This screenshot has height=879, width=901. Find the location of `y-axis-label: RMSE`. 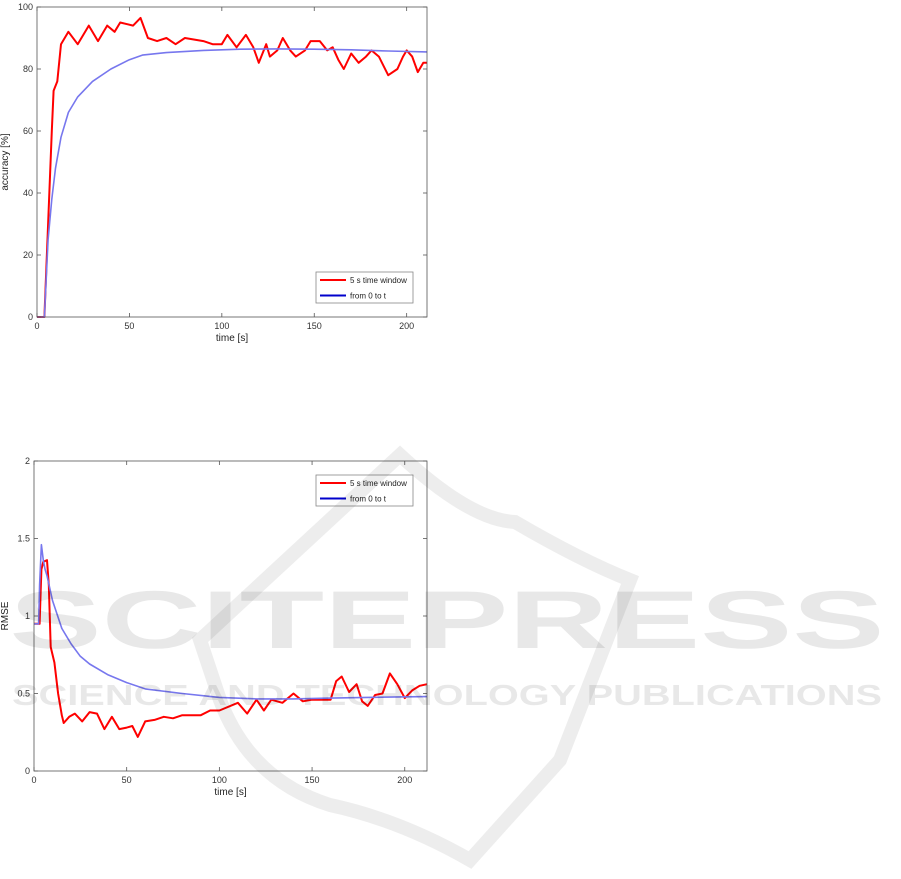

y-axis-label: RMSE is located at coordinates (5, 615).